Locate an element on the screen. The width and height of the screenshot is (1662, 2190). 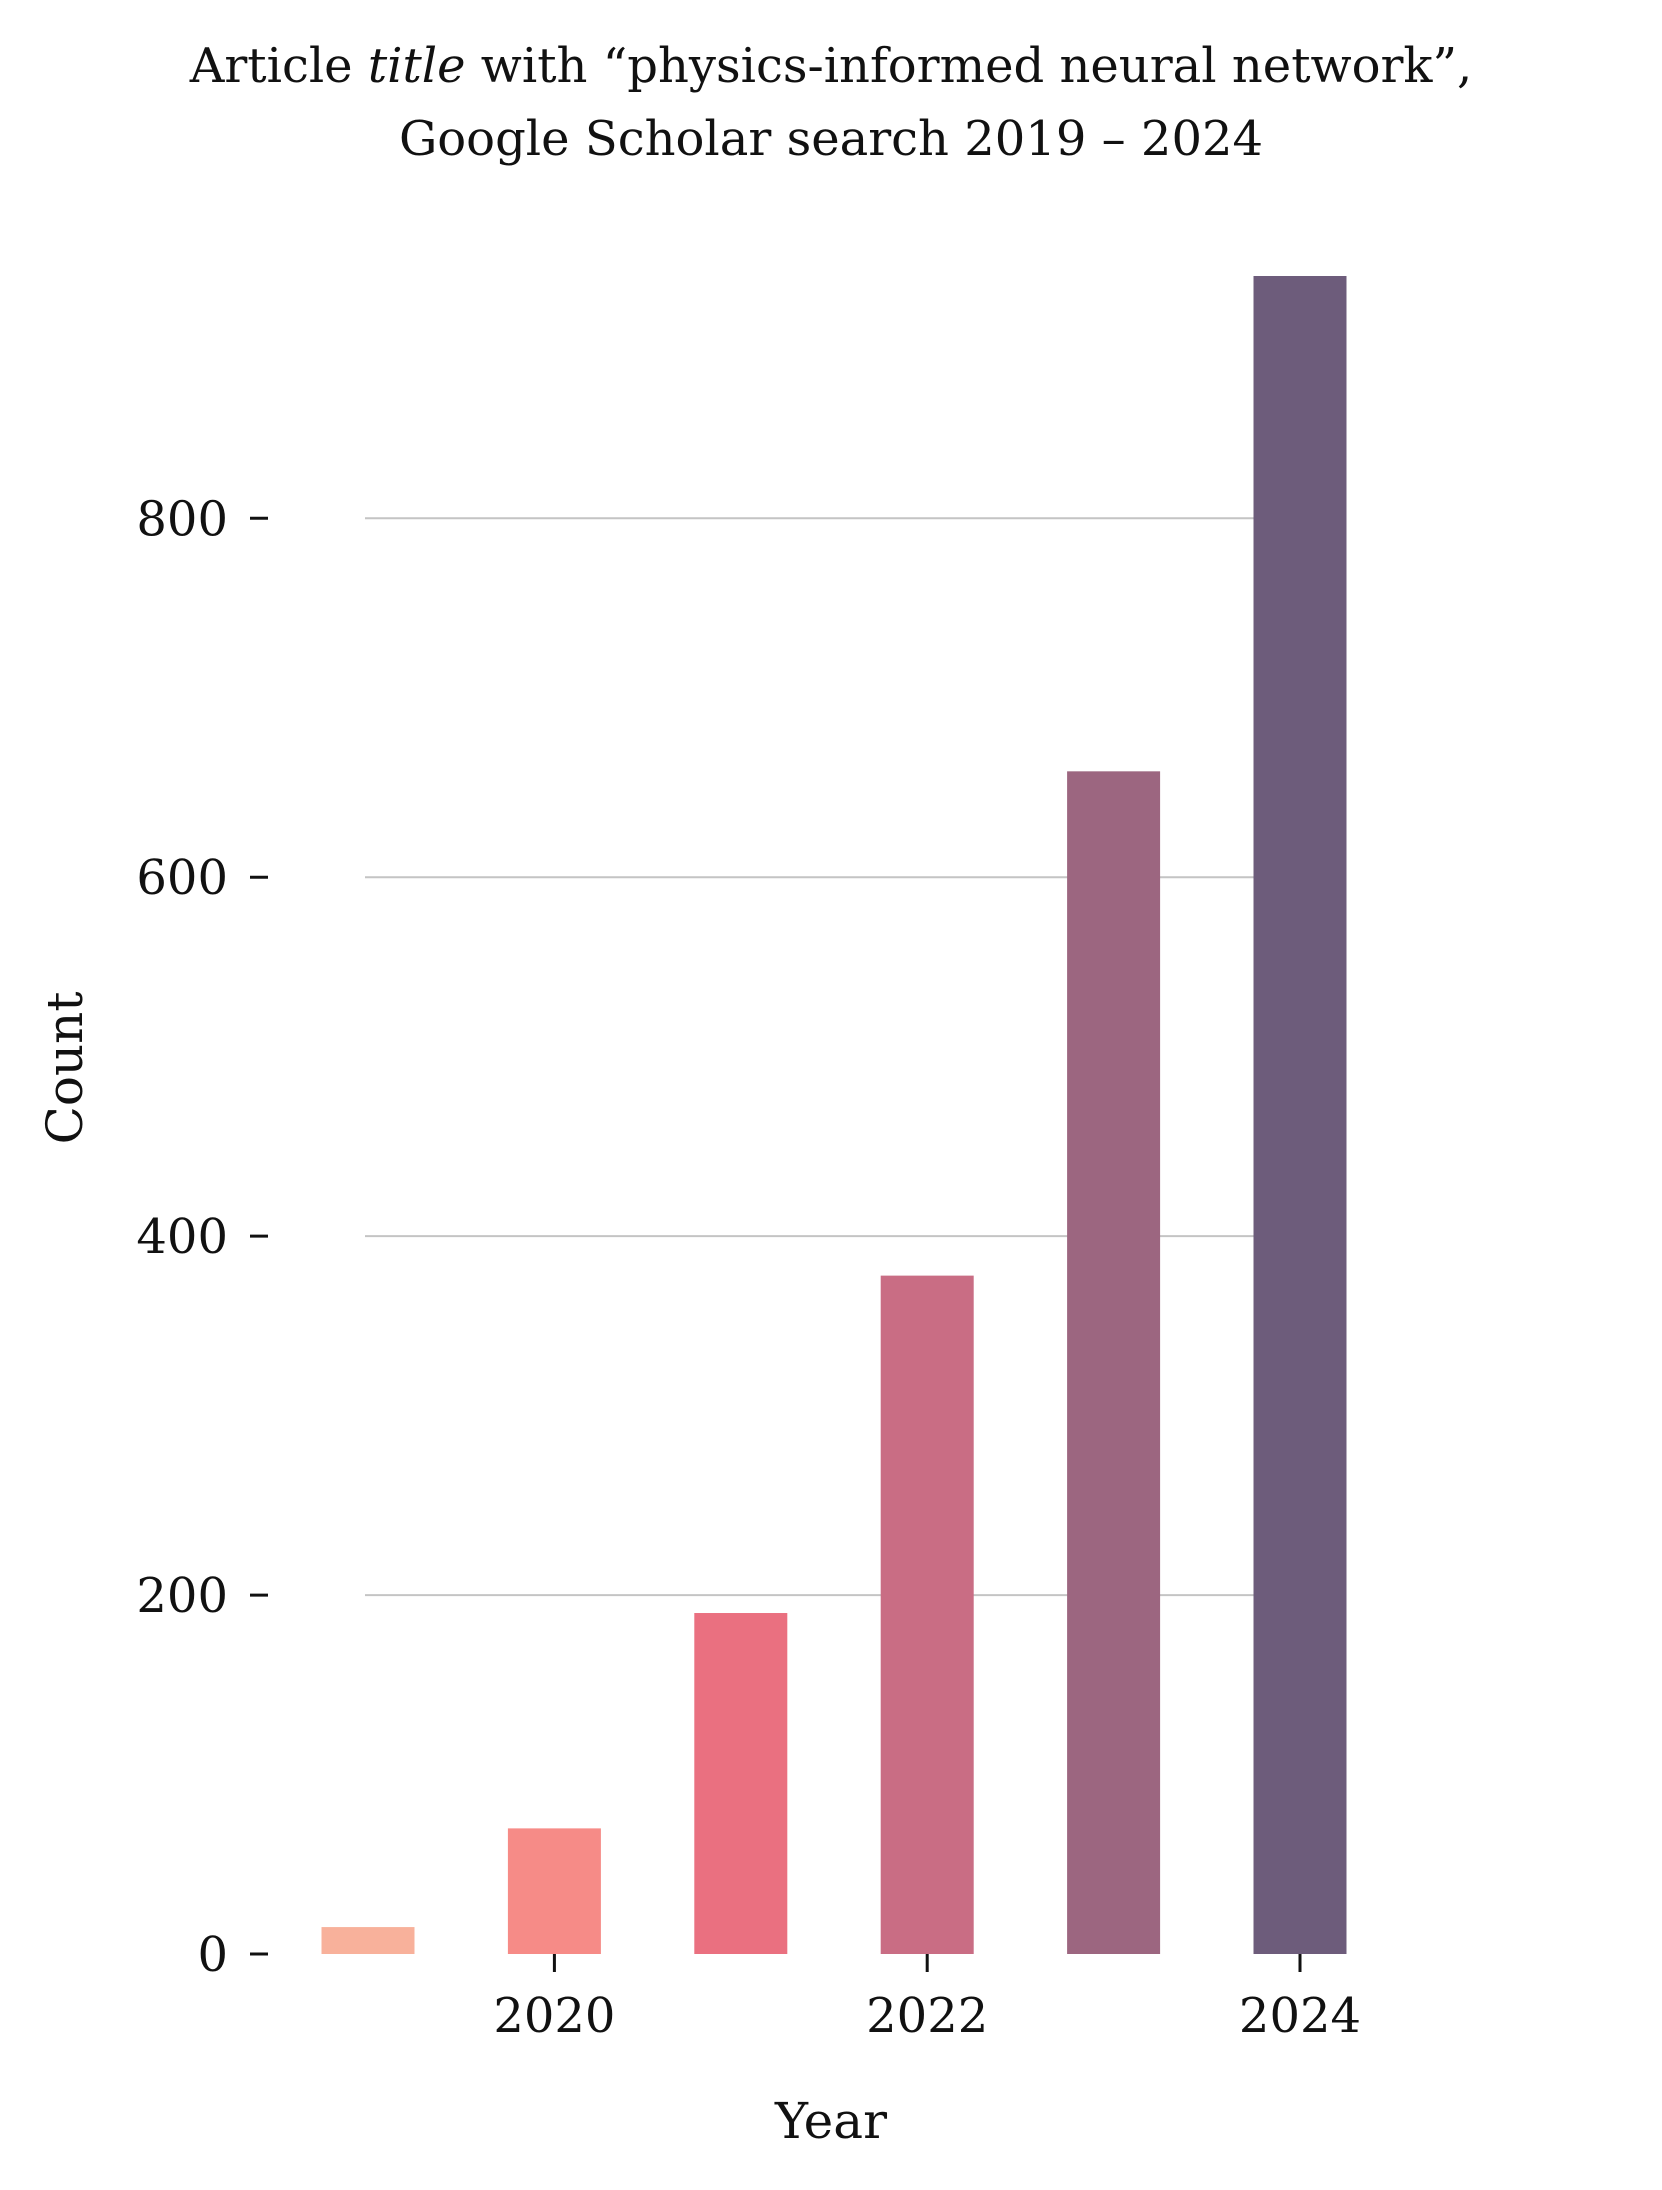
x-tick-label-2024: 2024 is located at coordinates (1300, 2016).